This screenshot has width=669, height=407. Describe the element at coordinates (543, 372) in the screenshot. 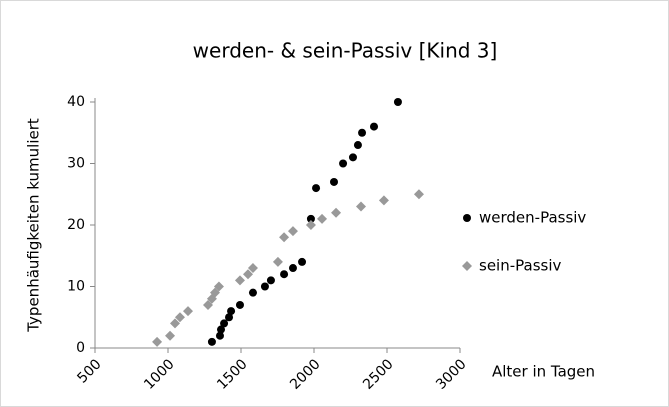

I see `x-axis-label: Alter in Tagen` at that location.